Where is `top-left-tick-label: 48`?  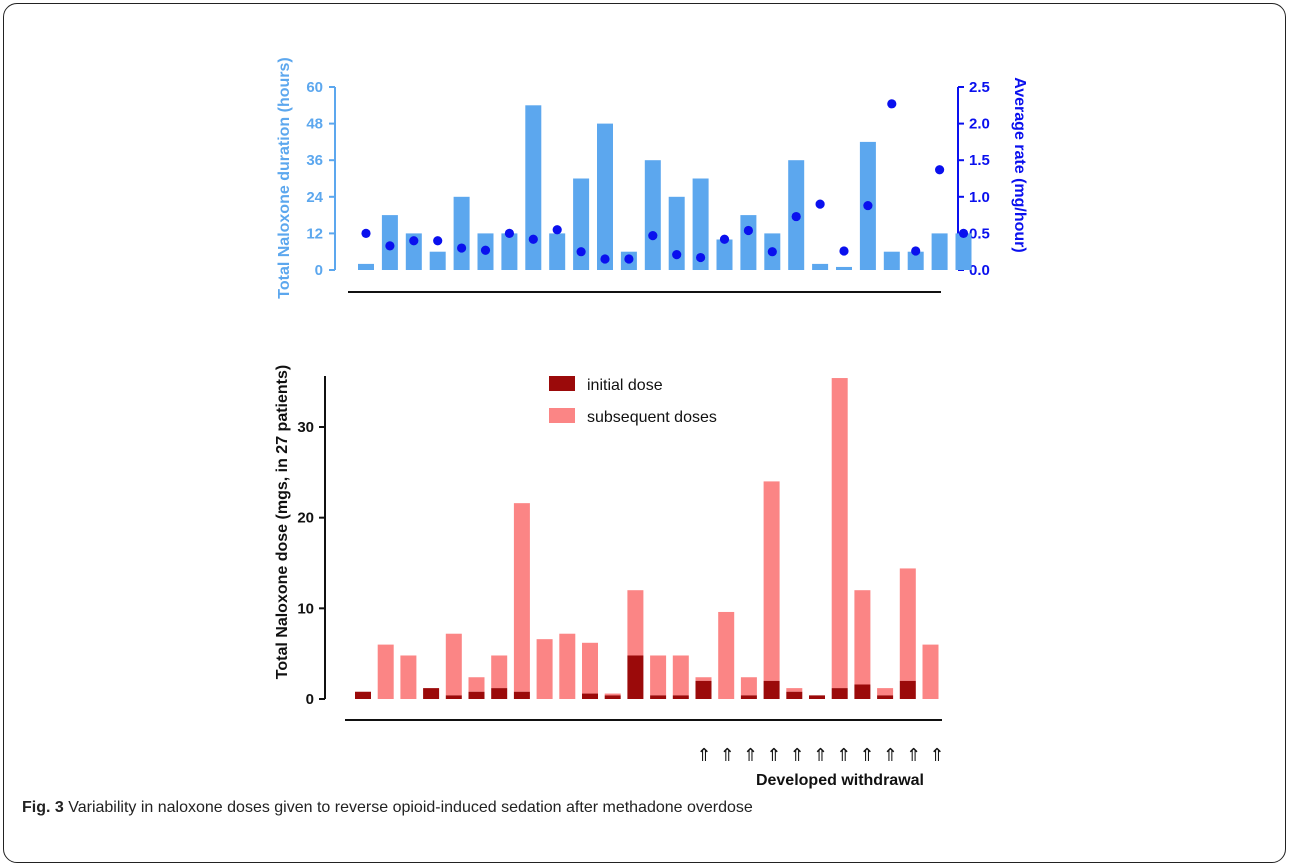 top-left-tick-label: 48 is located at coordinates (314, 124).